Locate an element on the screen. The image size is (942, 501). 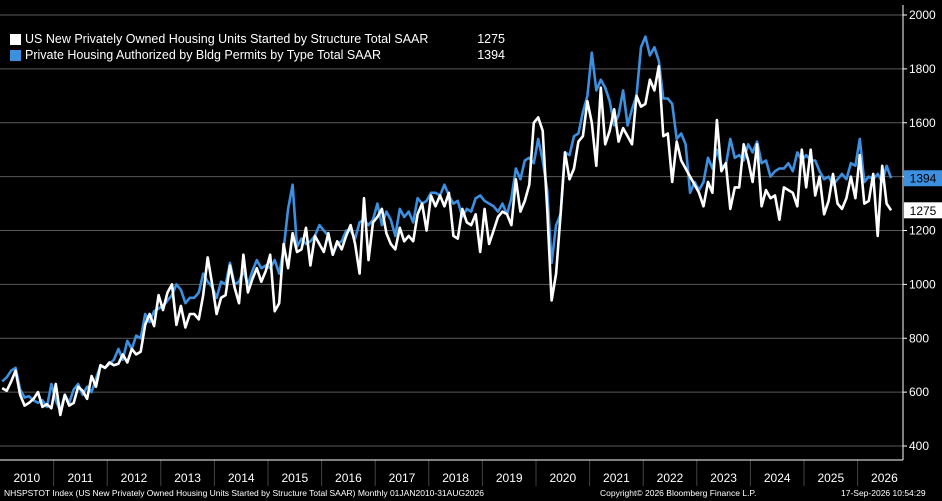
x-tick-label-2024: 2024 is located at coordinates (777, 478).